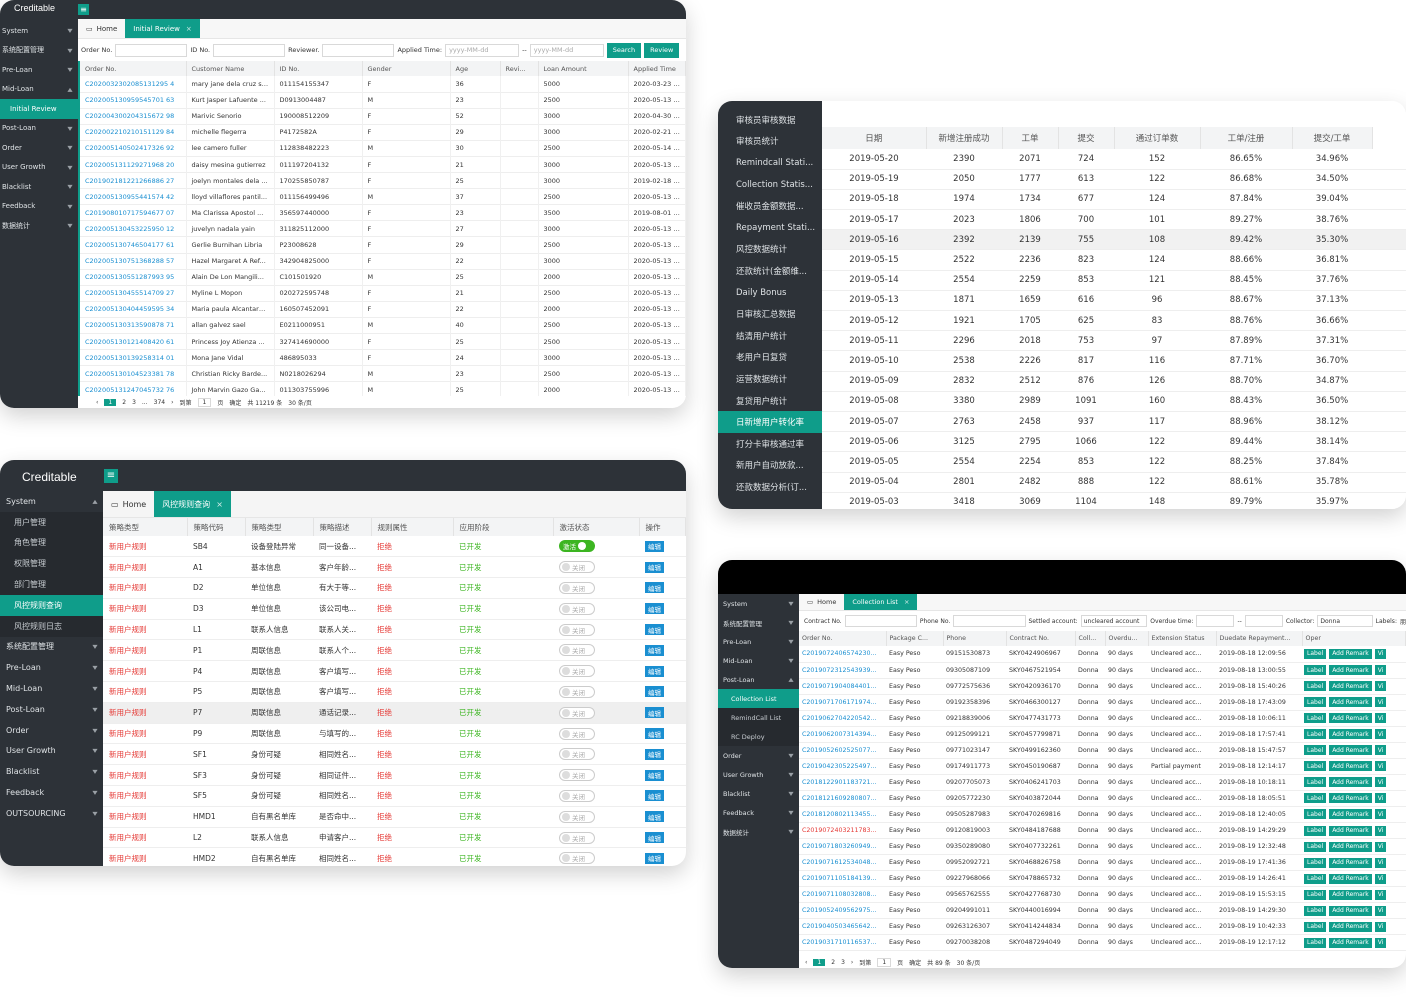 This screenshot has width=1406, height=998. I want to click on sidebar-item-remindcall-list: RemindCall List, so click(758, 717).